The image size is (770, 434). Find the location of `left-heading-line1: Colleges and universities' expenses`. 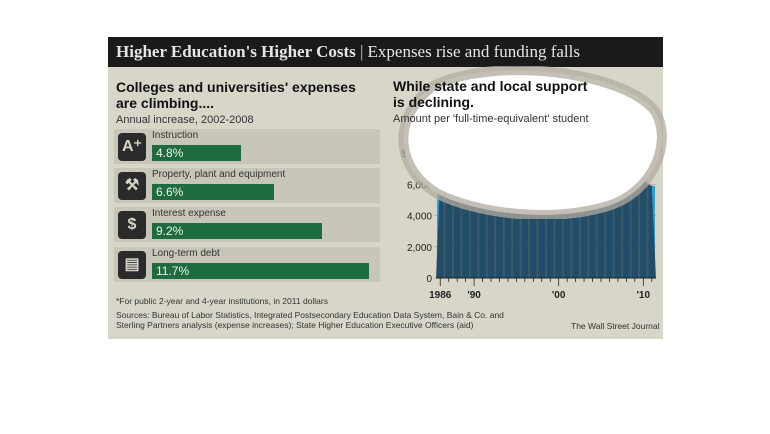

left-heading-line1: Colleges and universities' expenses is located at coordinates (236, 87).